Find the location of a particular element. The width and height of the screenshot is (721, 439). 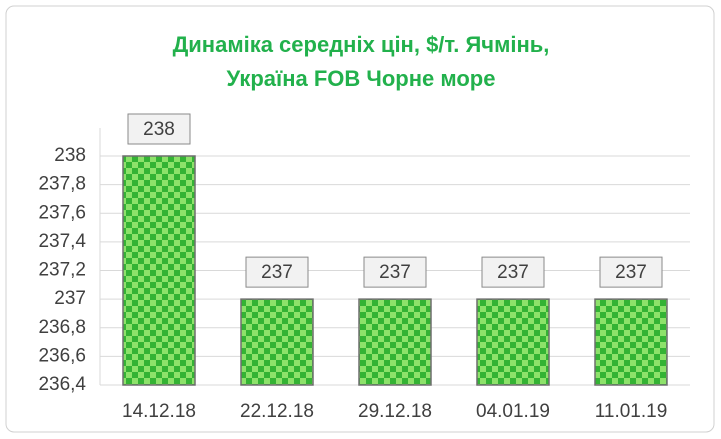

y-tick-label: 236,6 is located at coordinates (62, 355).